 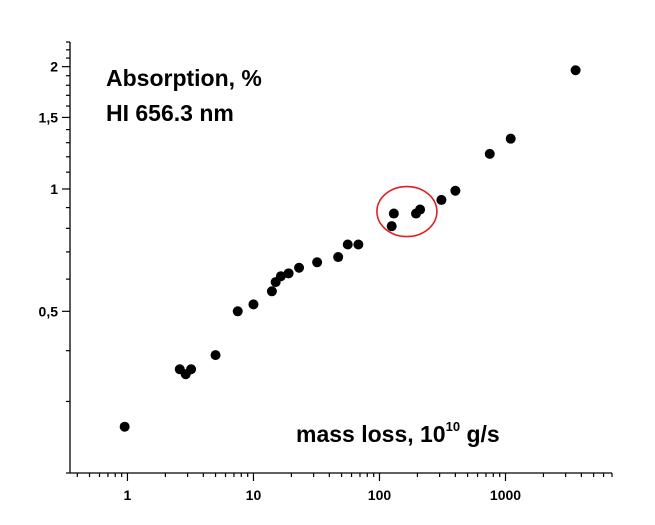 I want to click on x-axis-label-exponent: 10, so click(x=453, y=426).